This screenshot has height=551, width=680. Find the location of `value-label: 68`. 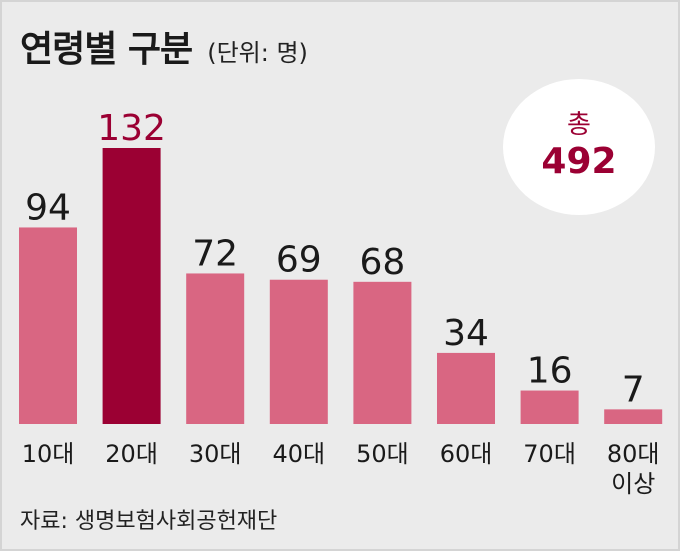

value-label: 68 is located at coordinates (382, 262).